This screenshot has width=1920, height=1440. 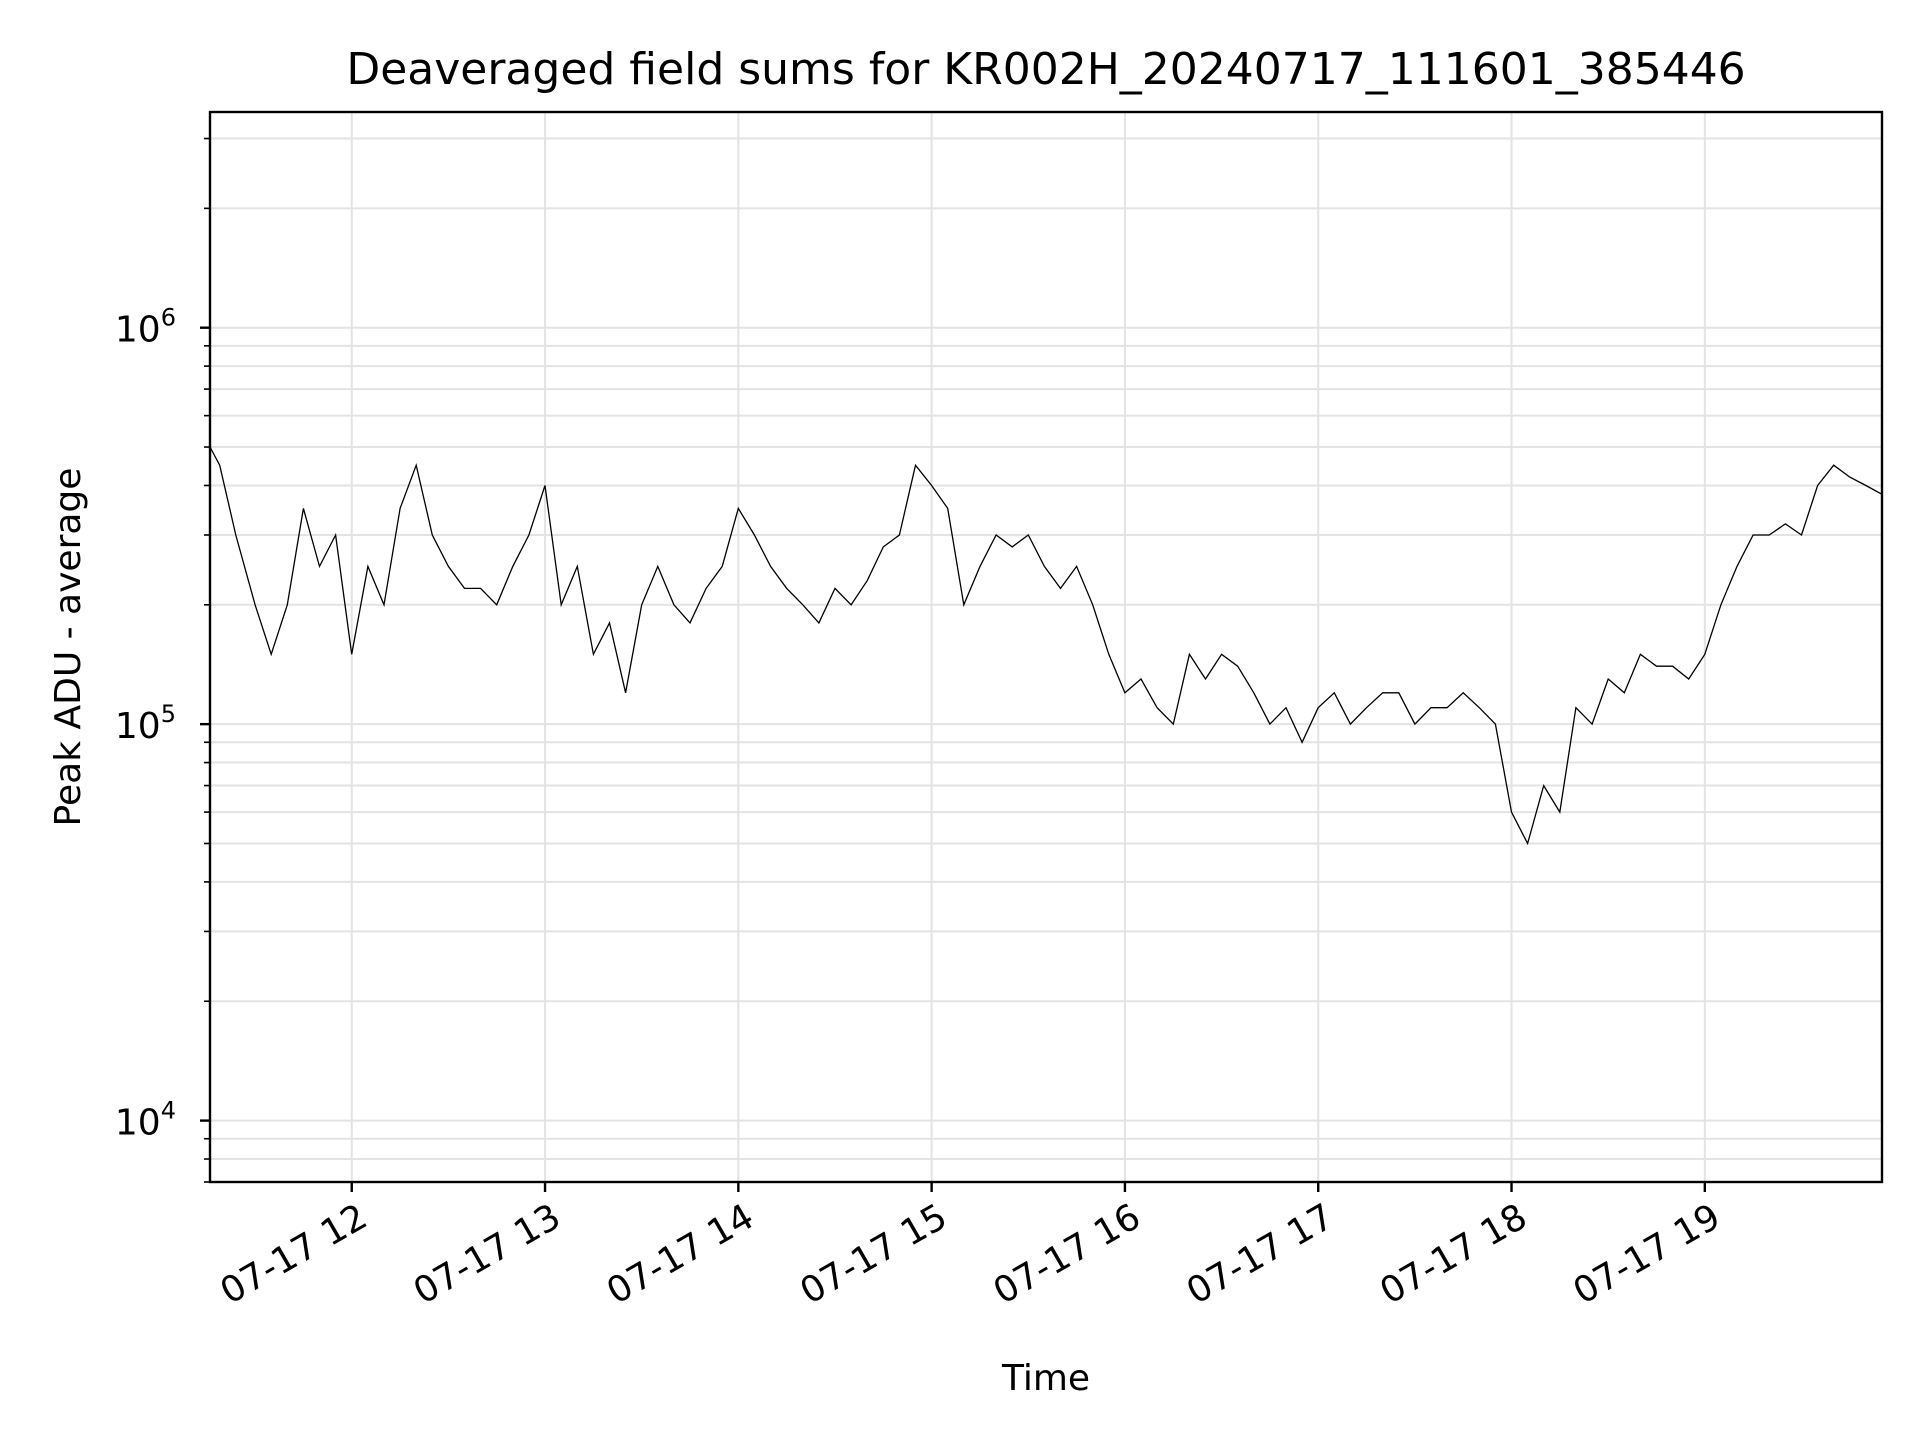 I want to click on y-tick-label: 10⁵, so click(x=145, y=723).